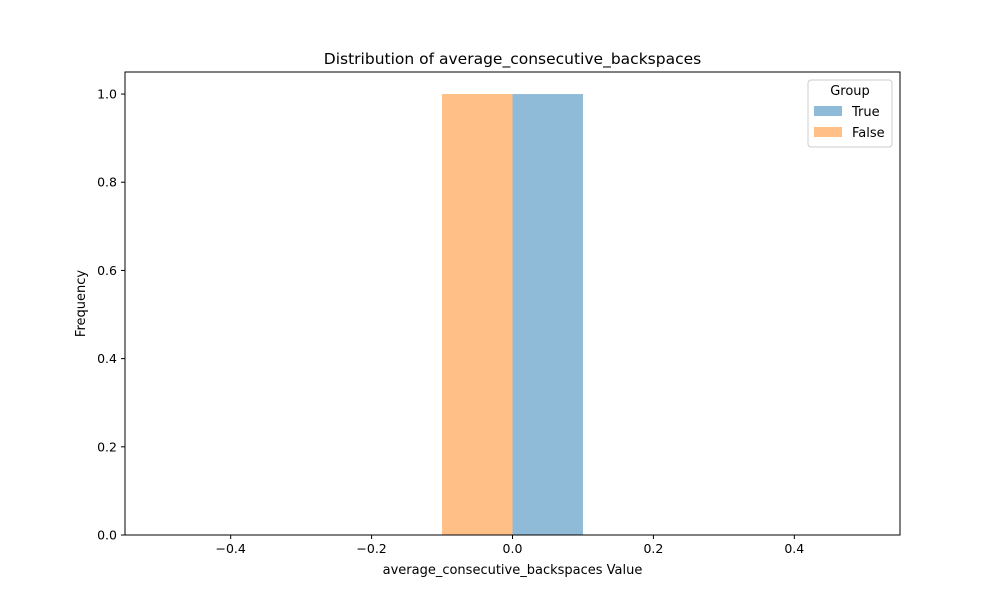 This screenshot has width=1000, height=604. Describe the element at coordinates (868, 133) in the screenshot. I see `legend-label-false: False` at that location.